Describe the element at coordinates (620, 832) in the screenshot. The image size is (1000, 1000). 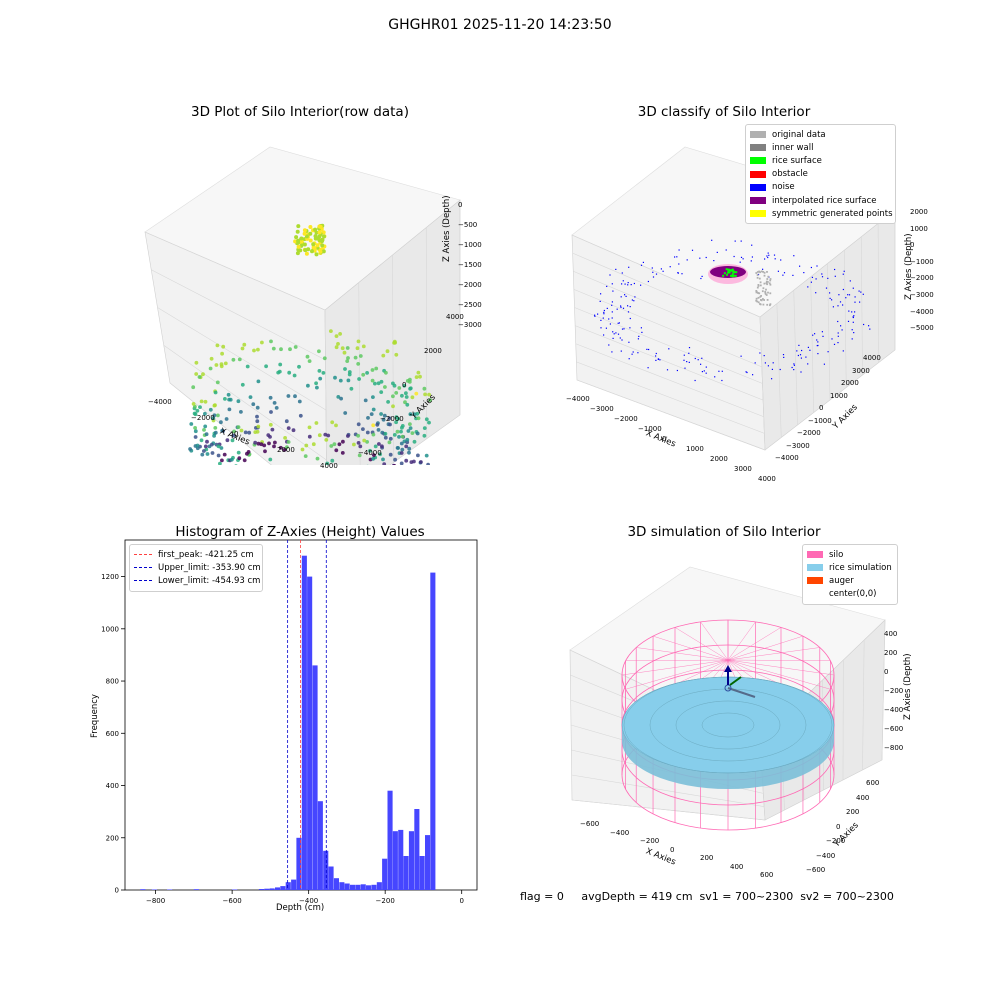
I see `panel4-x-tick: −400` at that location.